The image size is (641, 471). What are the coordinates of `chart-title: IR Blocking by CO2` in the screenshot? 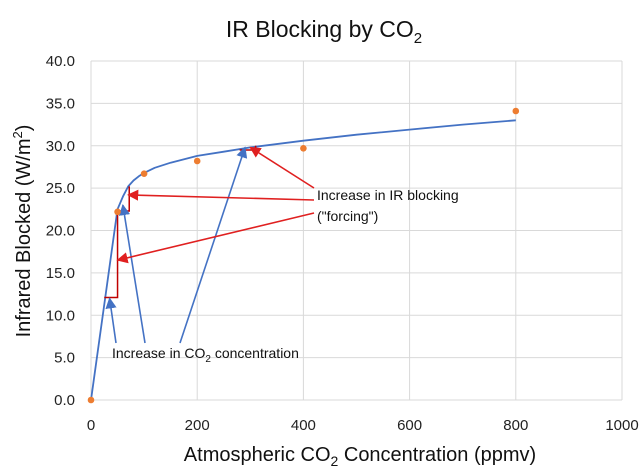 It's located at (324, 31).